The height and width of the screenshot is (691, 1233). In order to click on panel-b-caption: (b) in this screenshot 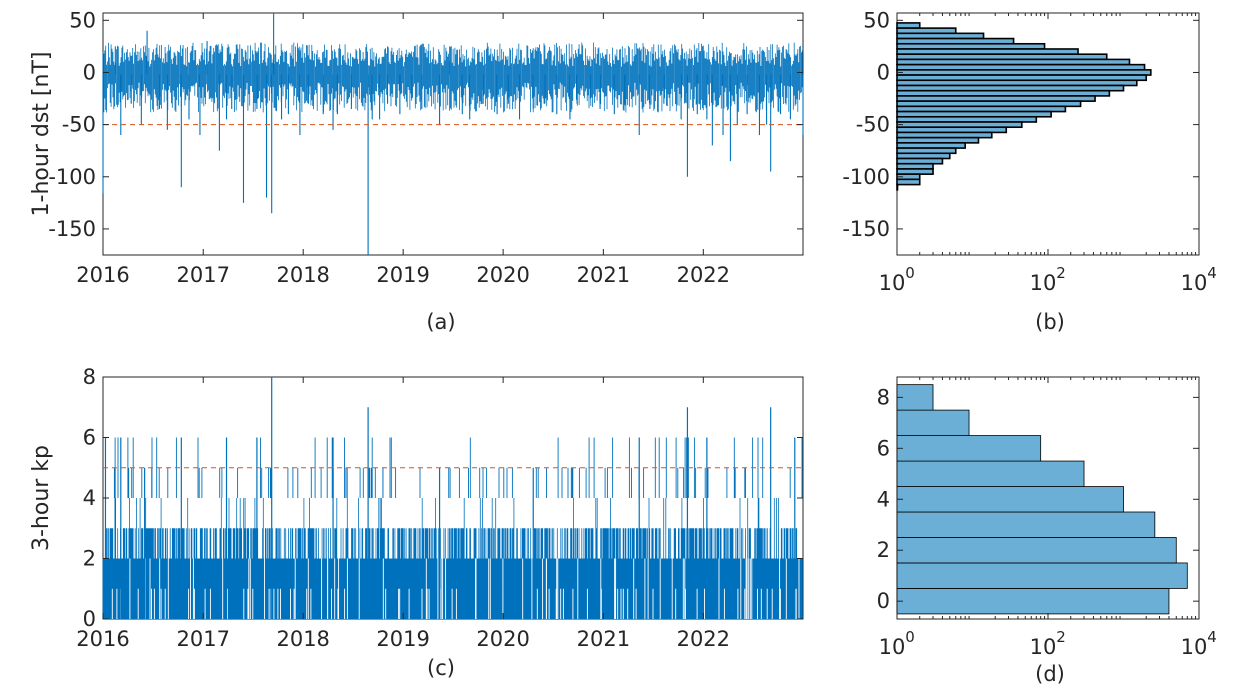, I will do `click(1050, 322)`.